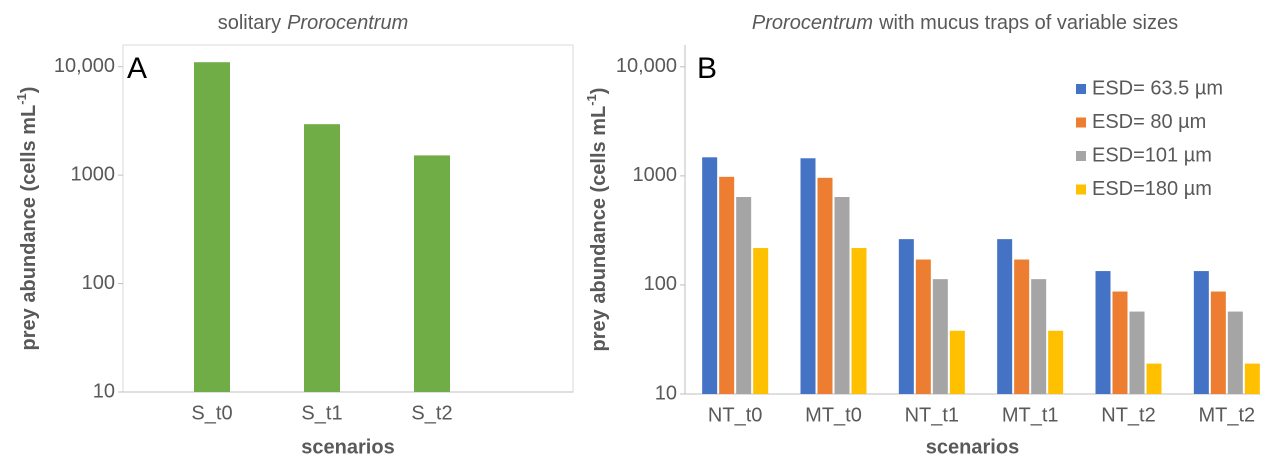 This screenshot has height=459, width=1261. I want to click on legend-label: ESD= 63.5 µm, so click(1157, 88).